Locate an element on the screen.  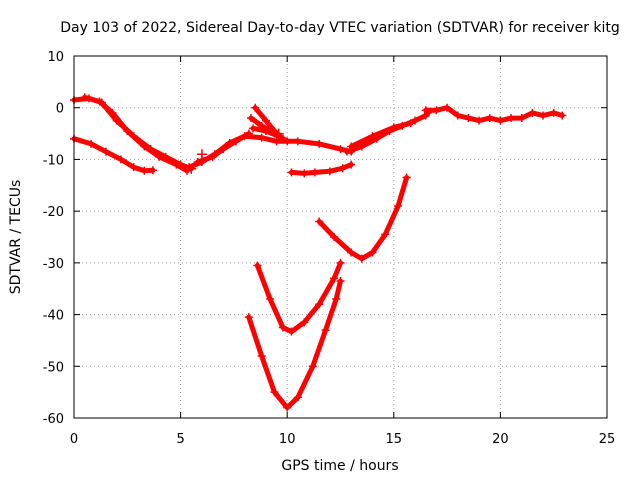
y-tick-label: -30 is located at coordinates (53, 264).